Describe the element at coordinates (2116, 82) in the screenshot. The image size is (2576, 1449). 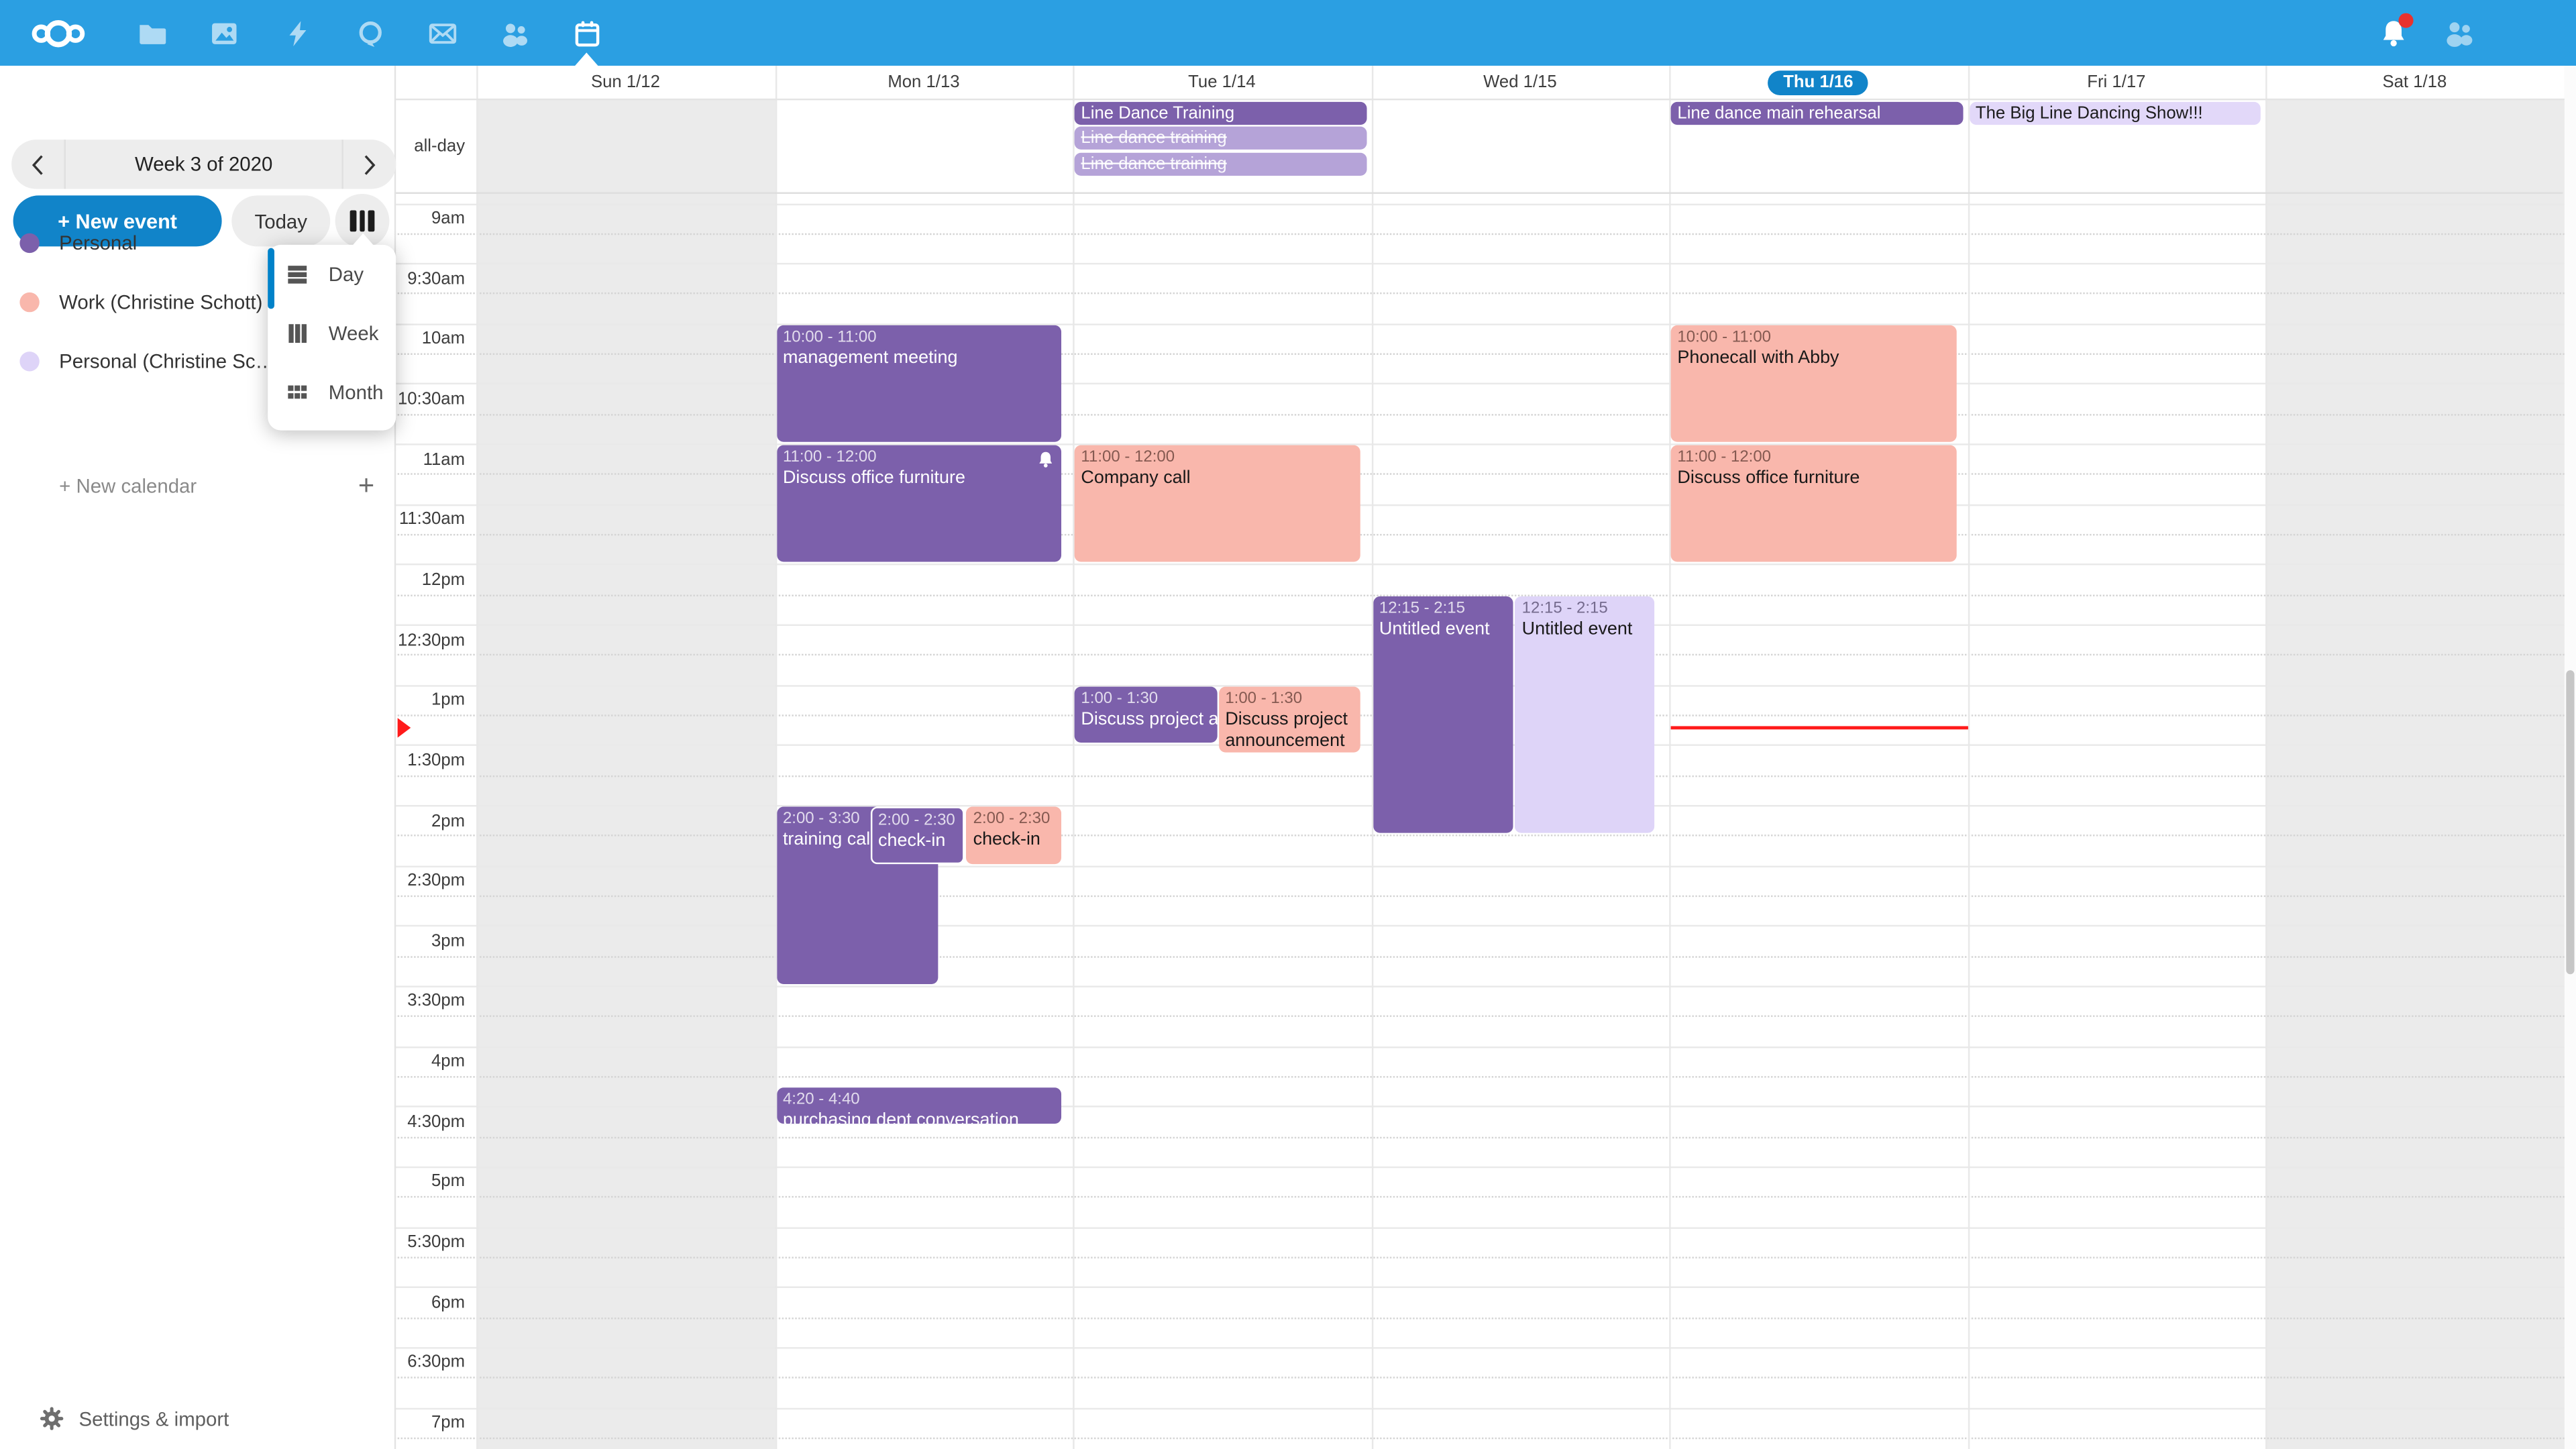
I see `day-header-fri: Fri 1/17` at that location.